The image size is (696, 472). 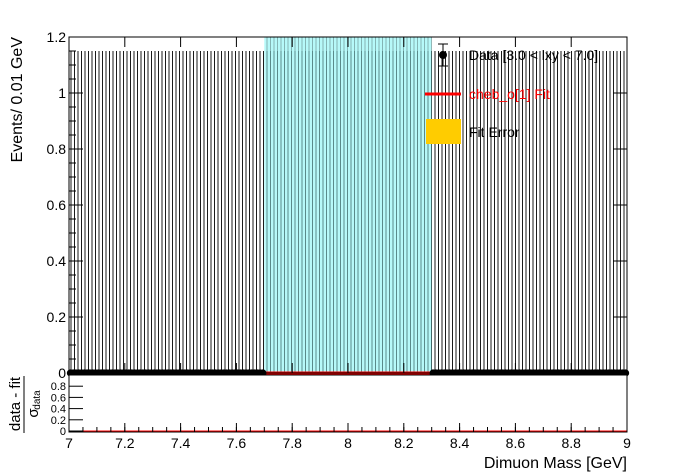 What do you see at coordinates (62, 93) in the screenshot?
I see `y-tick-label: 1` at bounding box center [62, 93].